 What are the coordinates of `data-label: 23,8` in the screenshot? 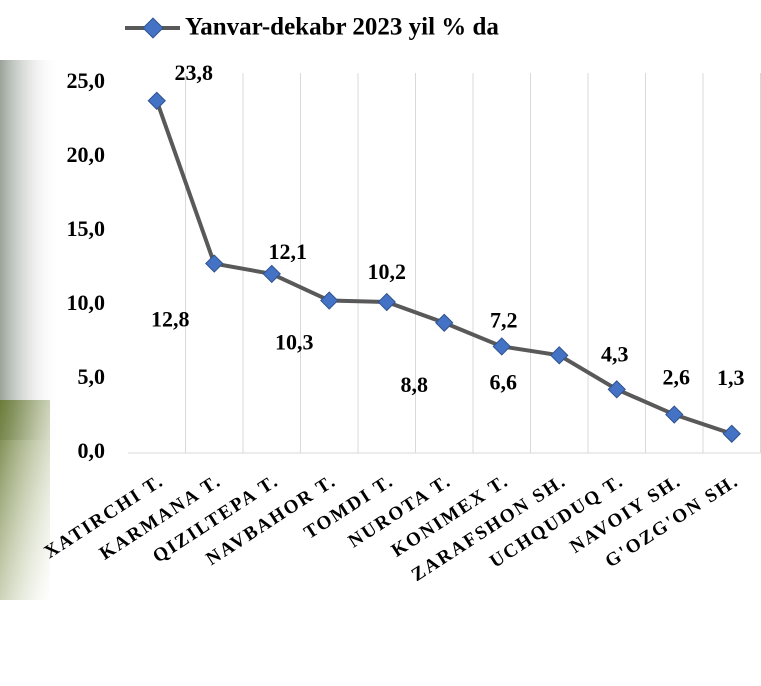 It's located at (194, 72).